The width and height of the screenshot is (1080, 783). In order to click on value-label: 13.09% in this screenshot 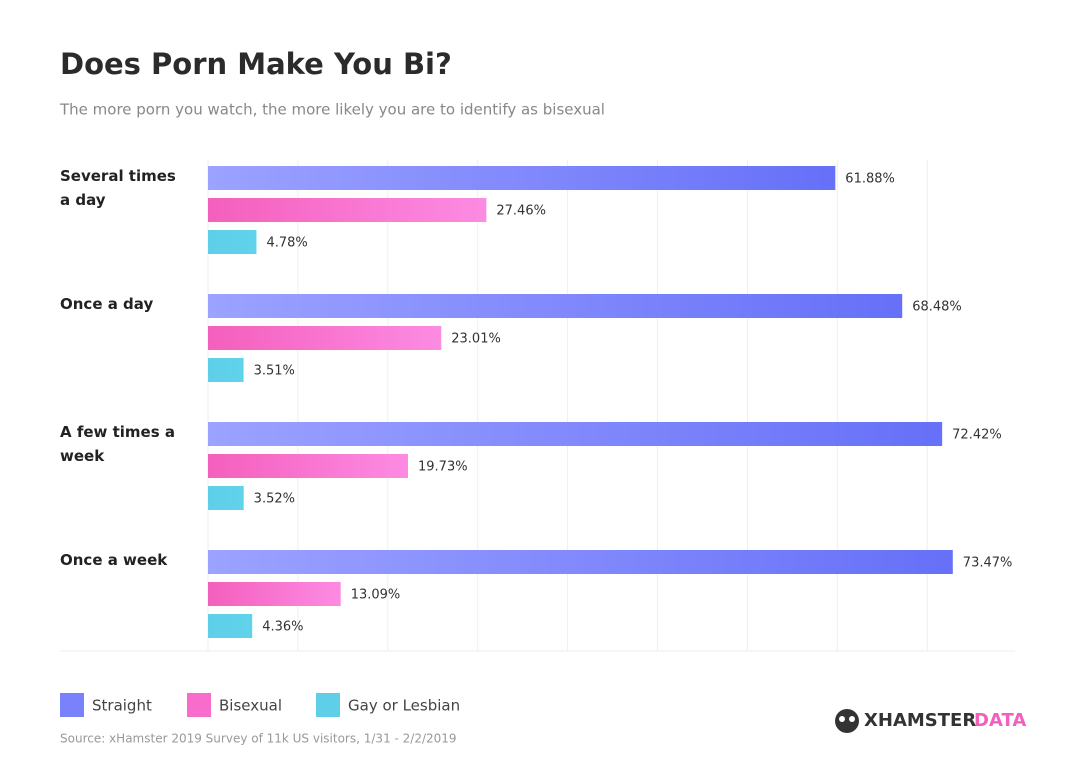, I will do `click(376, 595)`.